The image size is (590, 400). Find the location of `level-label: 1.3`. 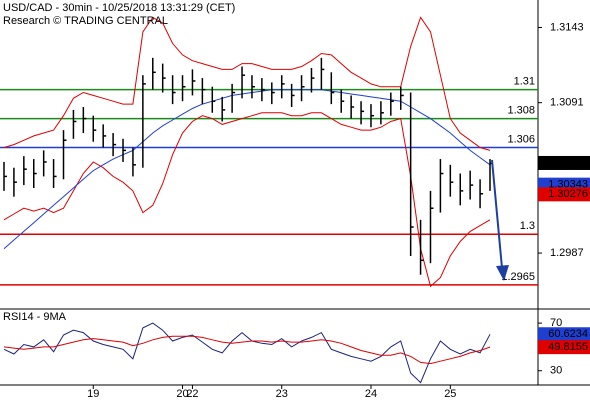

level-label: 1.3 is located at coordinates (527, 226).